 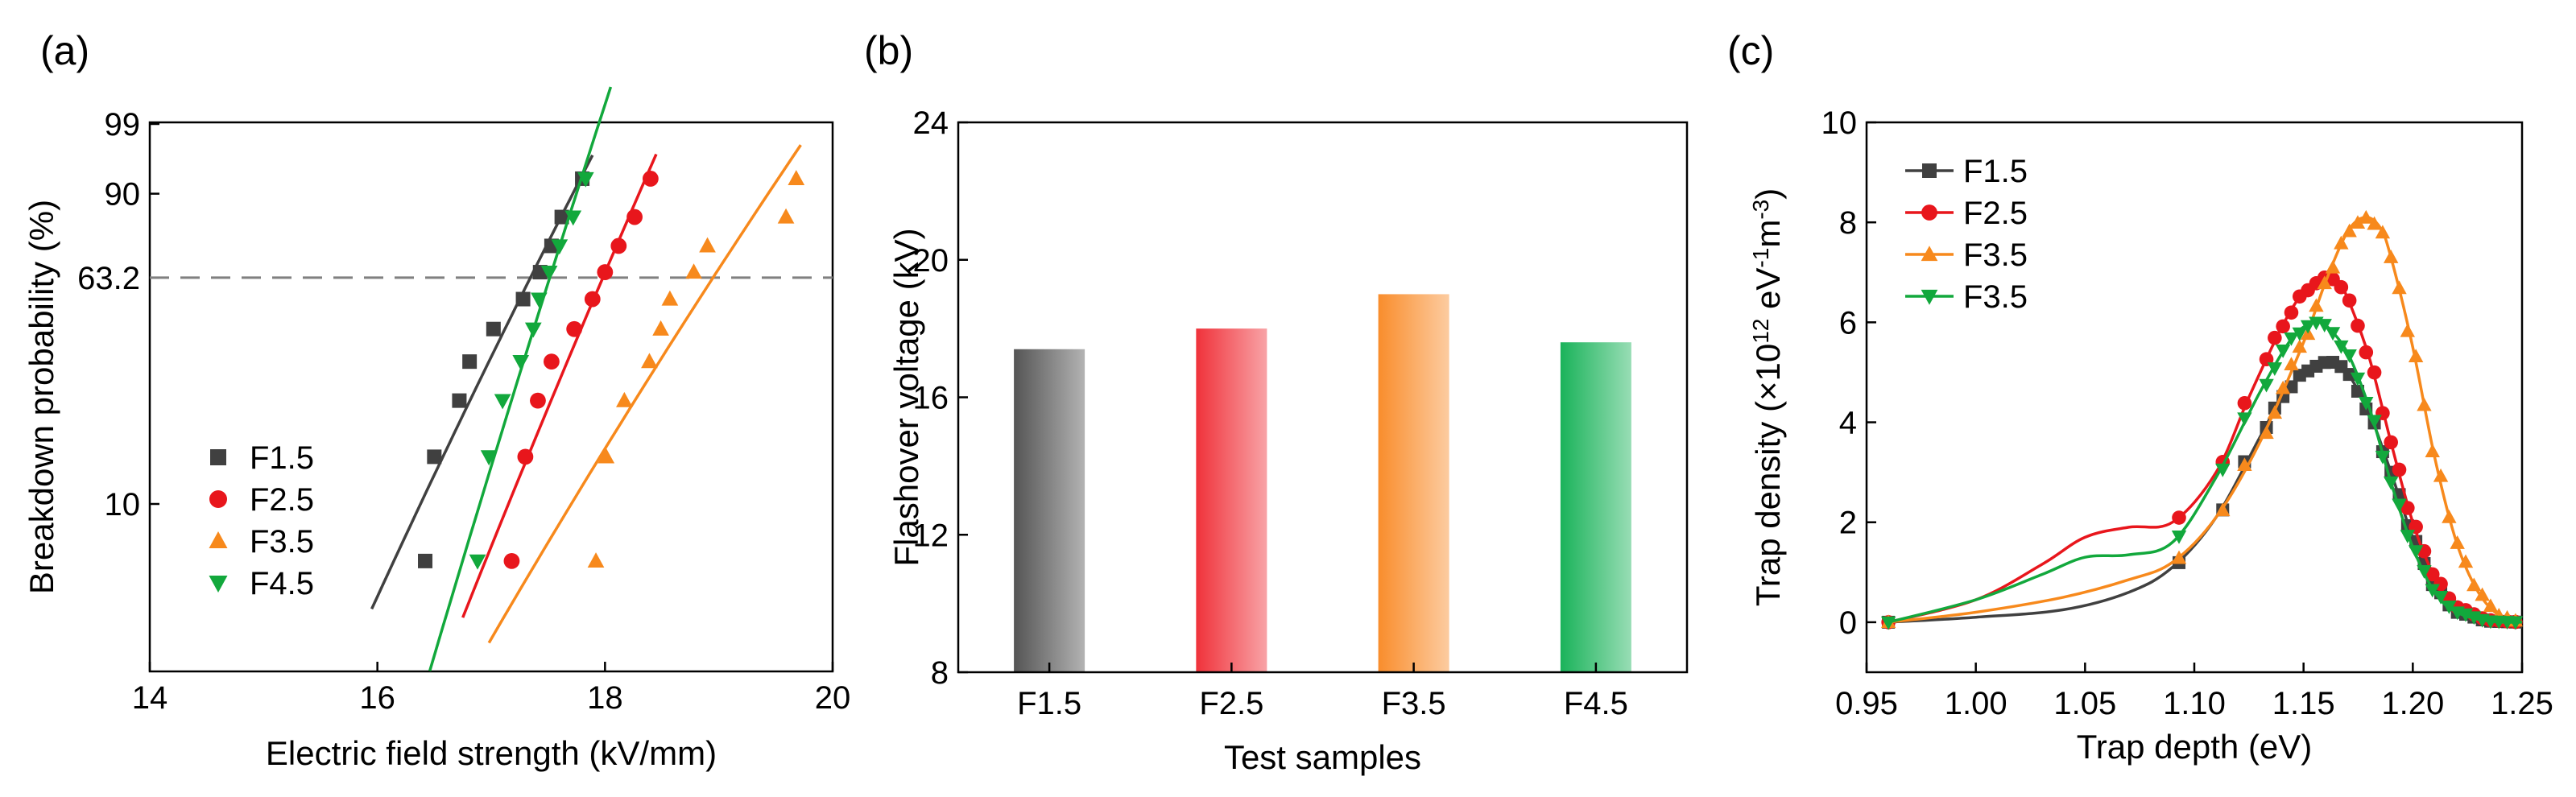 I want to click on panel-a-x-tick-label: 20, so click(x=833, y=698).